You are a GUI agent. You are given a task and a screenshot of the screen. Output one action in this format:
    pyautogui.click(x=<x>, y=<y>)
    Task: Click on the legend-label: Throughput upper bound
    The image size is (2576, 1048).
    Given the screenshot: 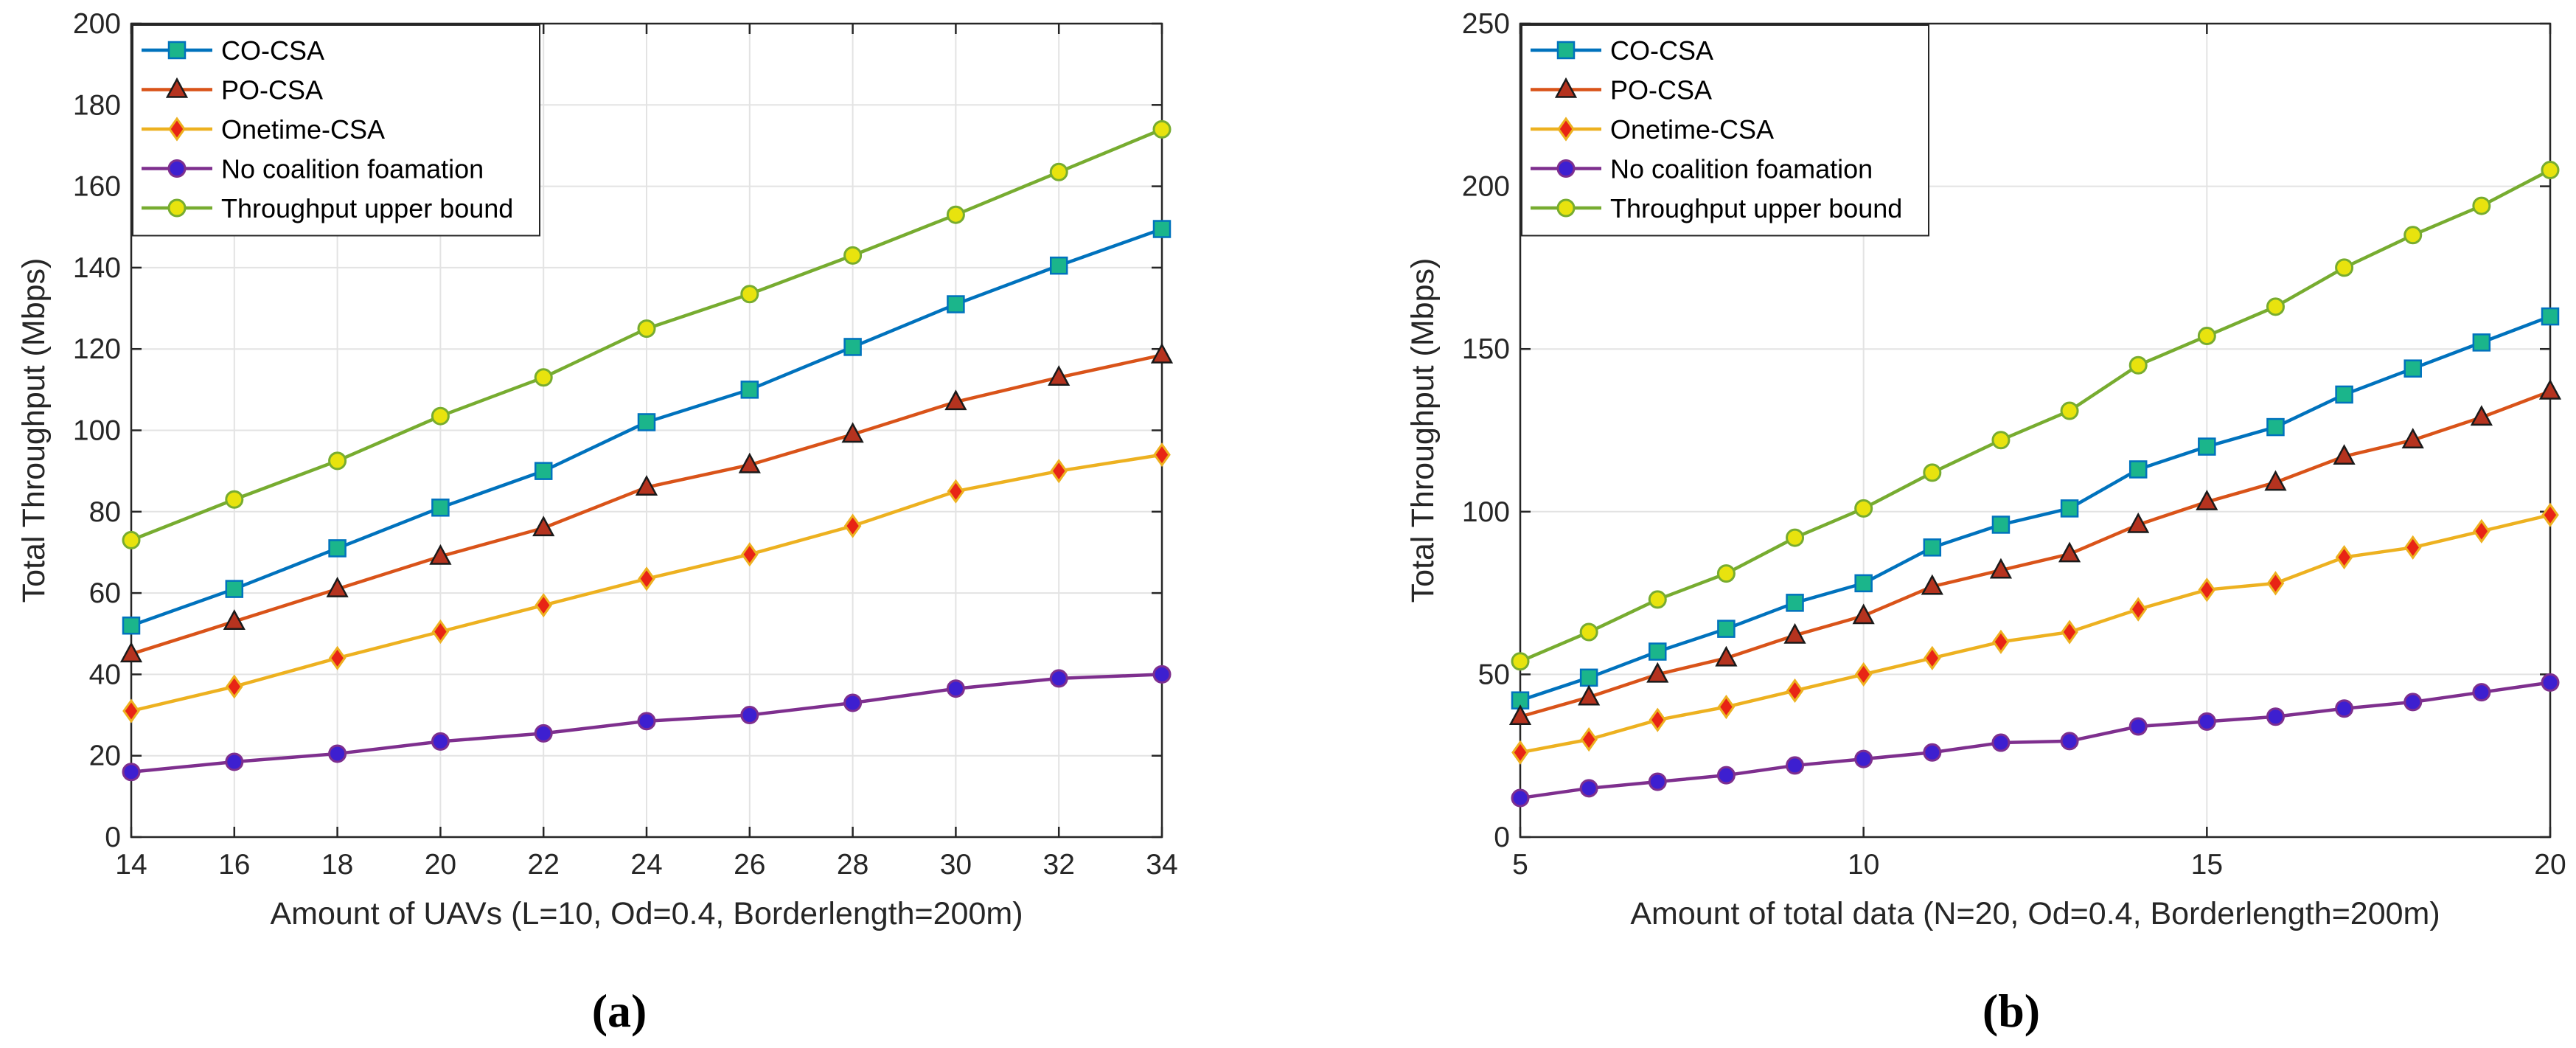 What is the action you would take?
    pyautogui.click(x=1756, y=208)
    